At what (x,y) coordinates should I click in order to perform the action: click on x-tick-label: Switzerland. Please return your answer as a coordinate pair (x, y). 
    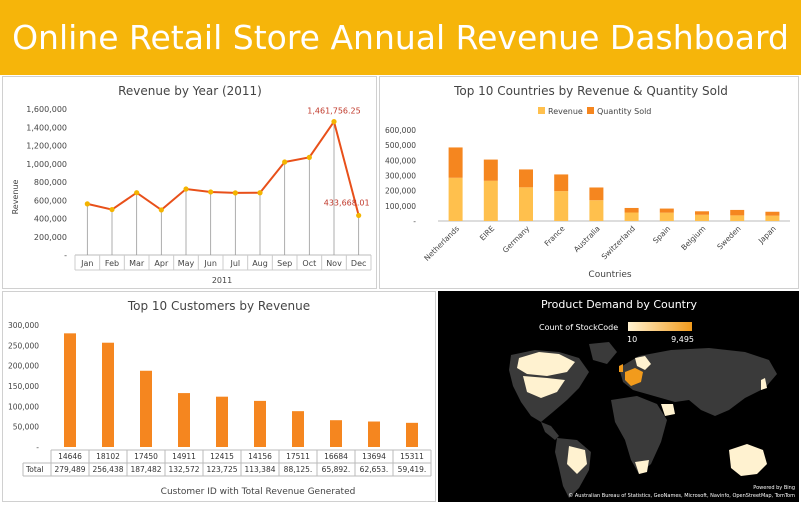
    Looking at the image, I should click on (618, 242).